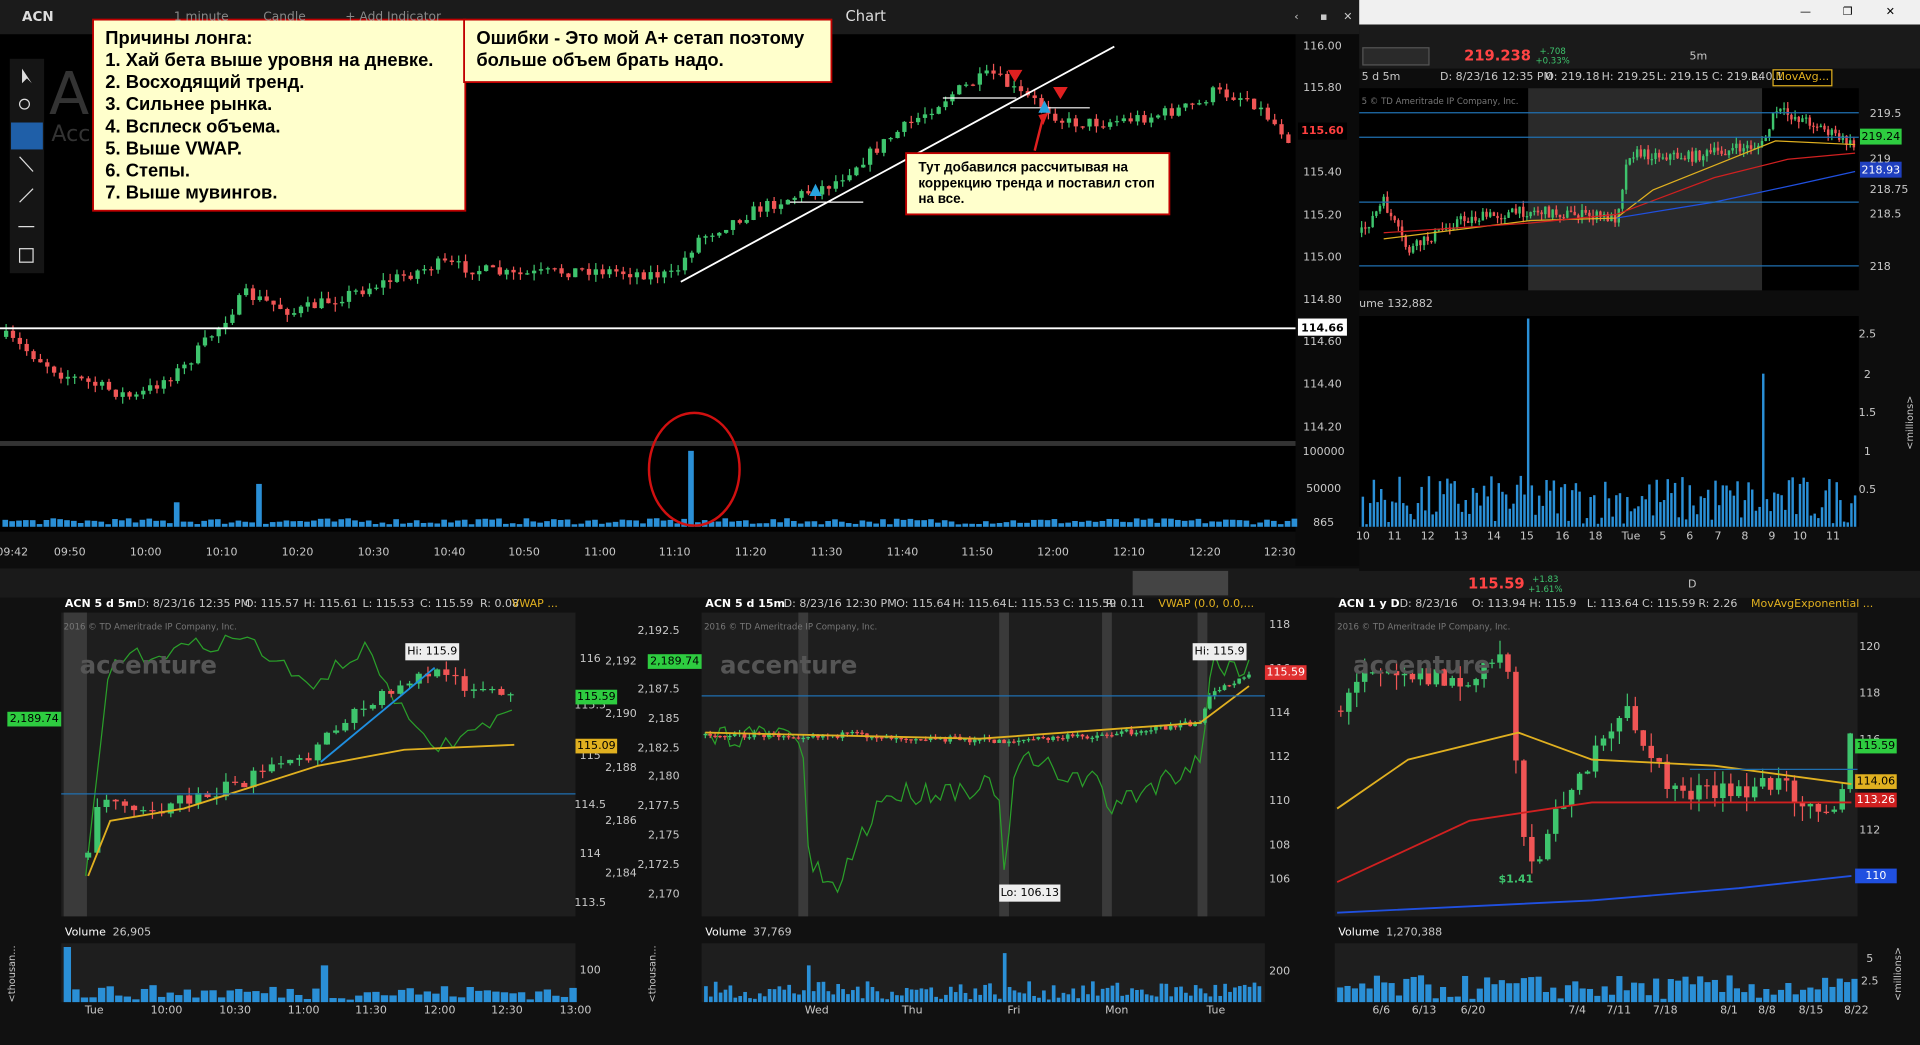 This screenshot has width=1920, height=1045. What do you see at coordinates (621, 661) in the screenshot?
I see `left-tick: 2,192` at bounding box center [621, 661].